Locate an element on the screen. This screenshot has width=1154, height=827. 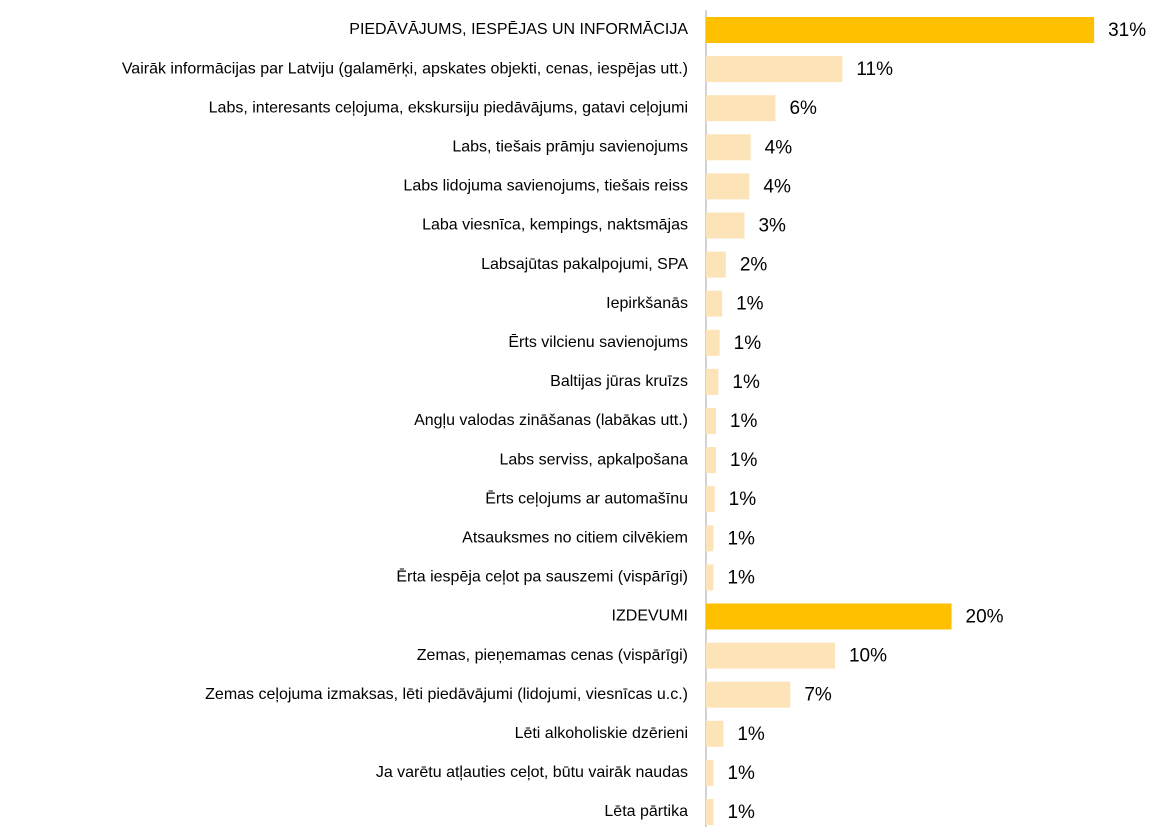
category-label: Baltijas jūras kruīzs is located at coordinates (619, 381).